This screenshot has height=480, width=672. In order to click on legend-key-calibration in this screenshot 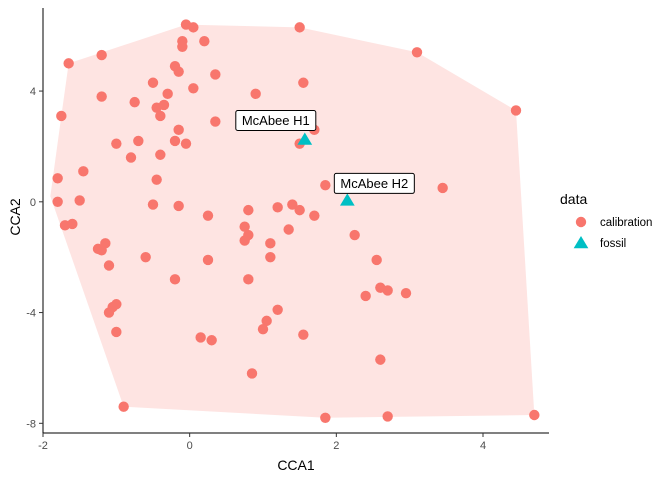, I will do `click(581, 222)`.